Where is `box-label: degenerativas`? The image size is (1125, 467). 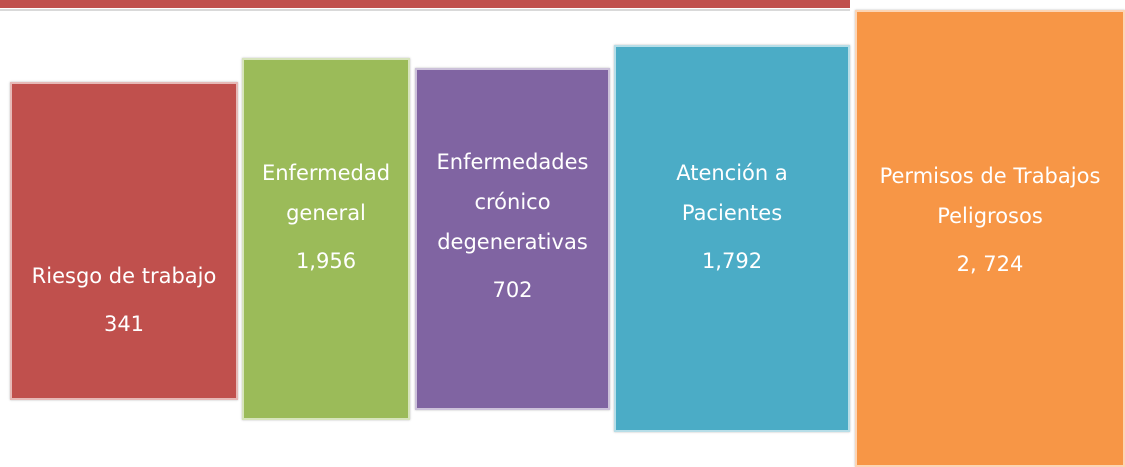 box-label: degenerativas is located at coordinates (512, 242).